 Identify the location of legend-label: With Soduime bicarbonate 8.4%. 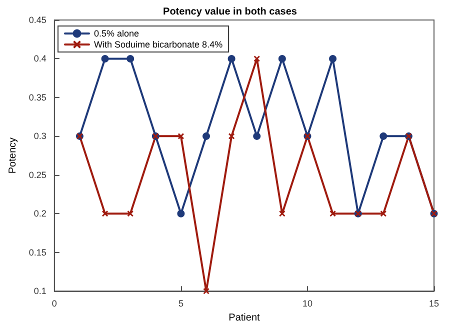
(158, 45).